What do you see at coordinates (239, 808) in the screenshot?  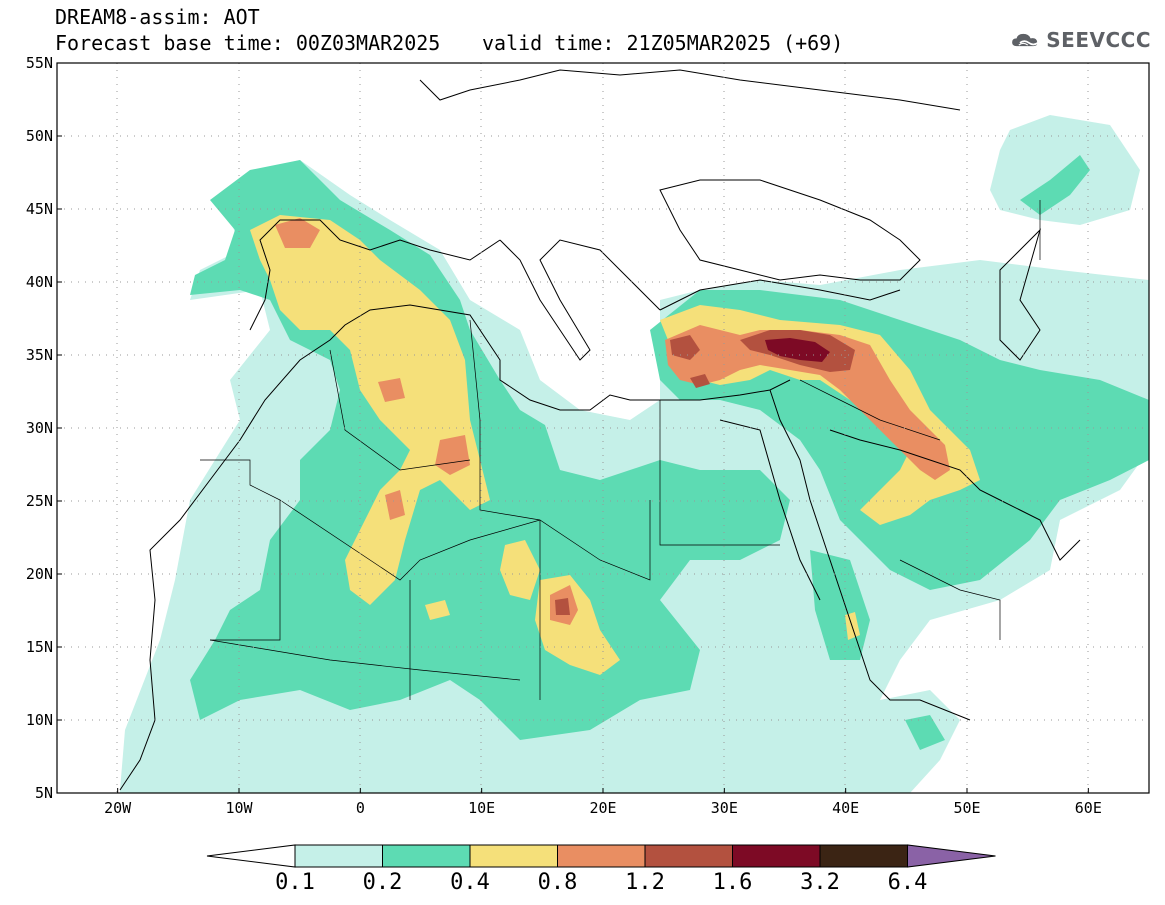 I see `lon-tick-label: 10W` at bounding box center [239, 808].